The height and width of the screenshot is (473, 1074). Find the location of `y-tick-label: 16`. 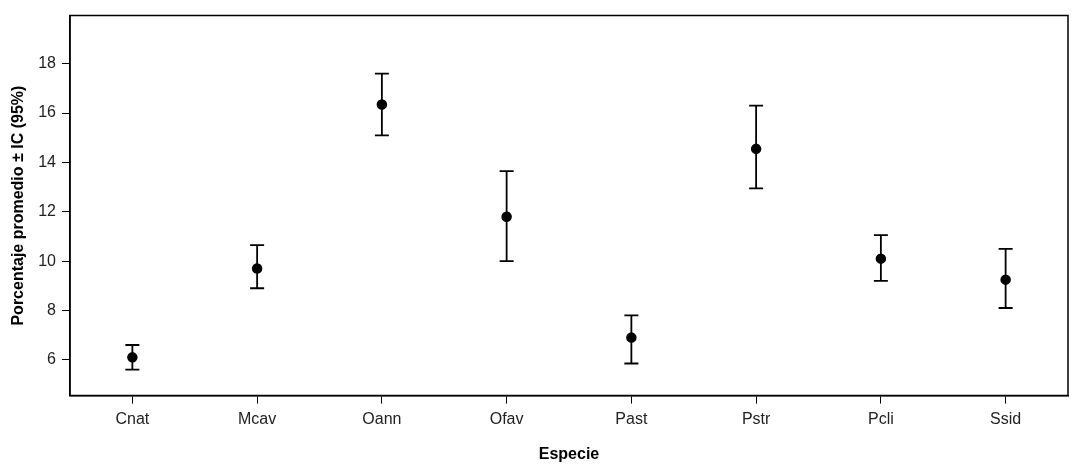

y-tick-label: 16 is located at coordinates (47, 112).